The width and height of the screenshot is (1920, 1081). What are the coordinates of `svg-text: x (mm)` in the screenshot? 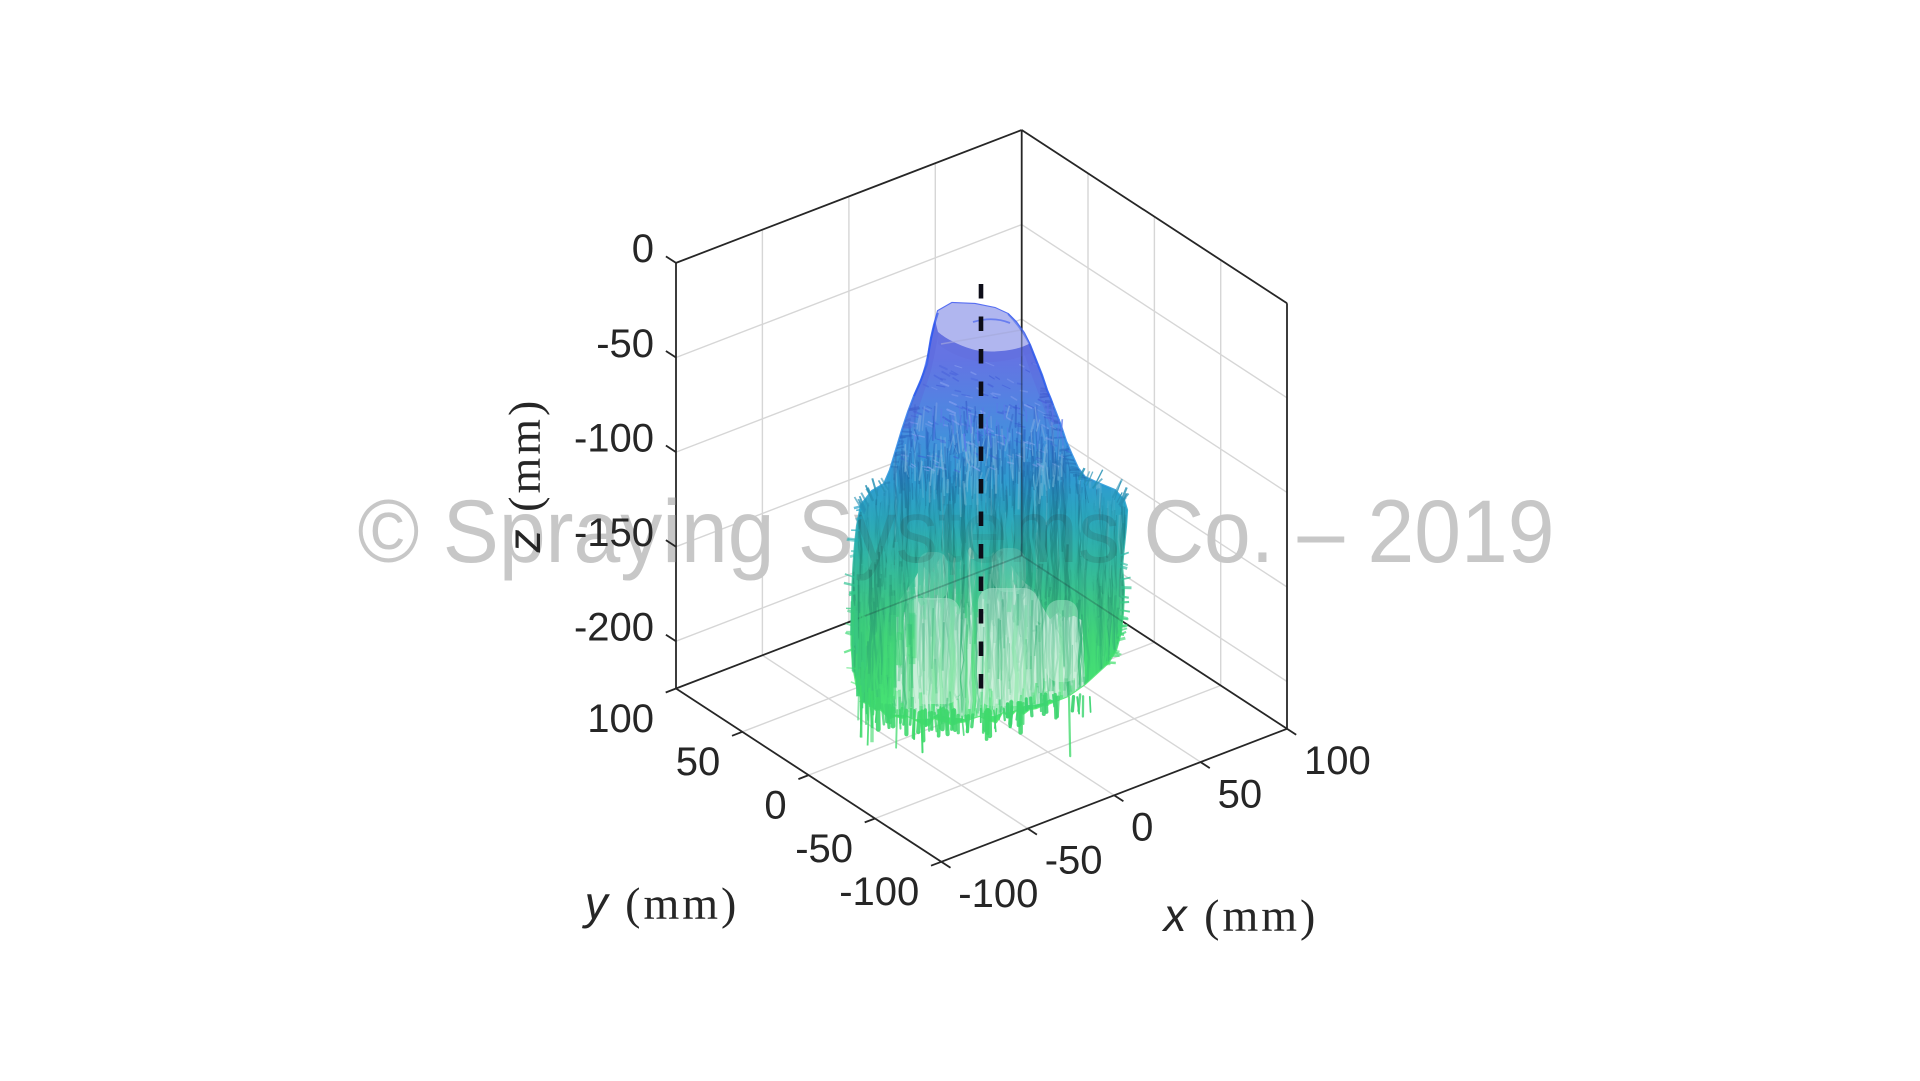 It's located at (1240, 915).